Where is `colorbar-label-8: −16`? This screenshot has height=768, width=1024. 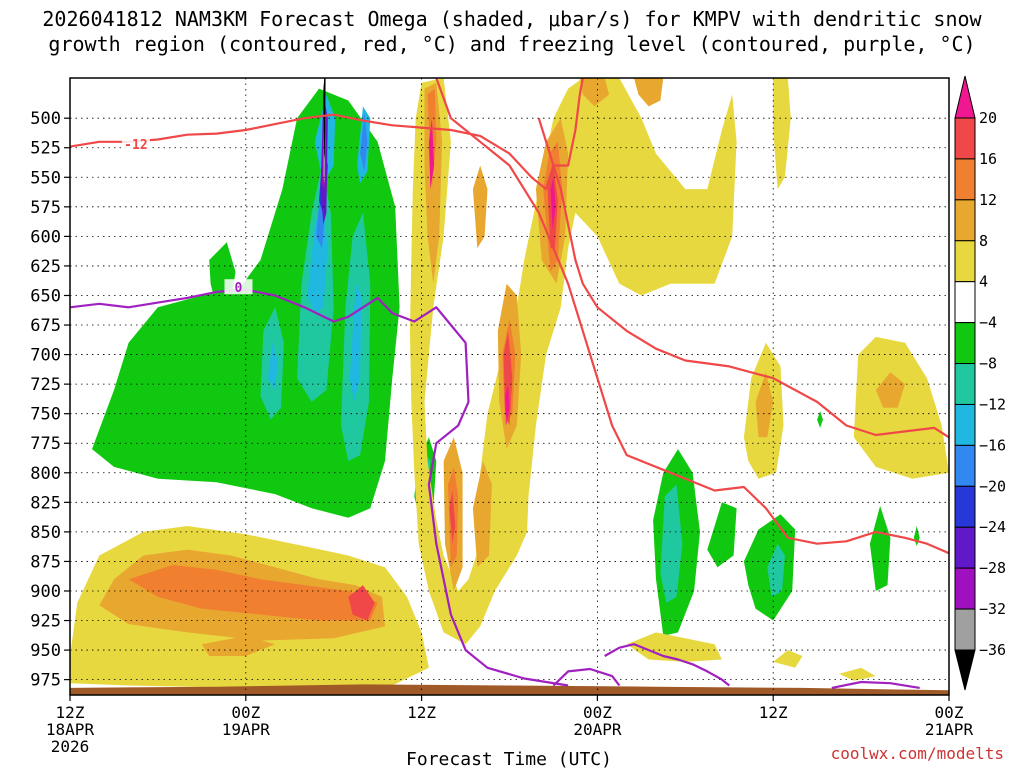
colorbar-label-8: −16 is located at coordinates (992, 445).